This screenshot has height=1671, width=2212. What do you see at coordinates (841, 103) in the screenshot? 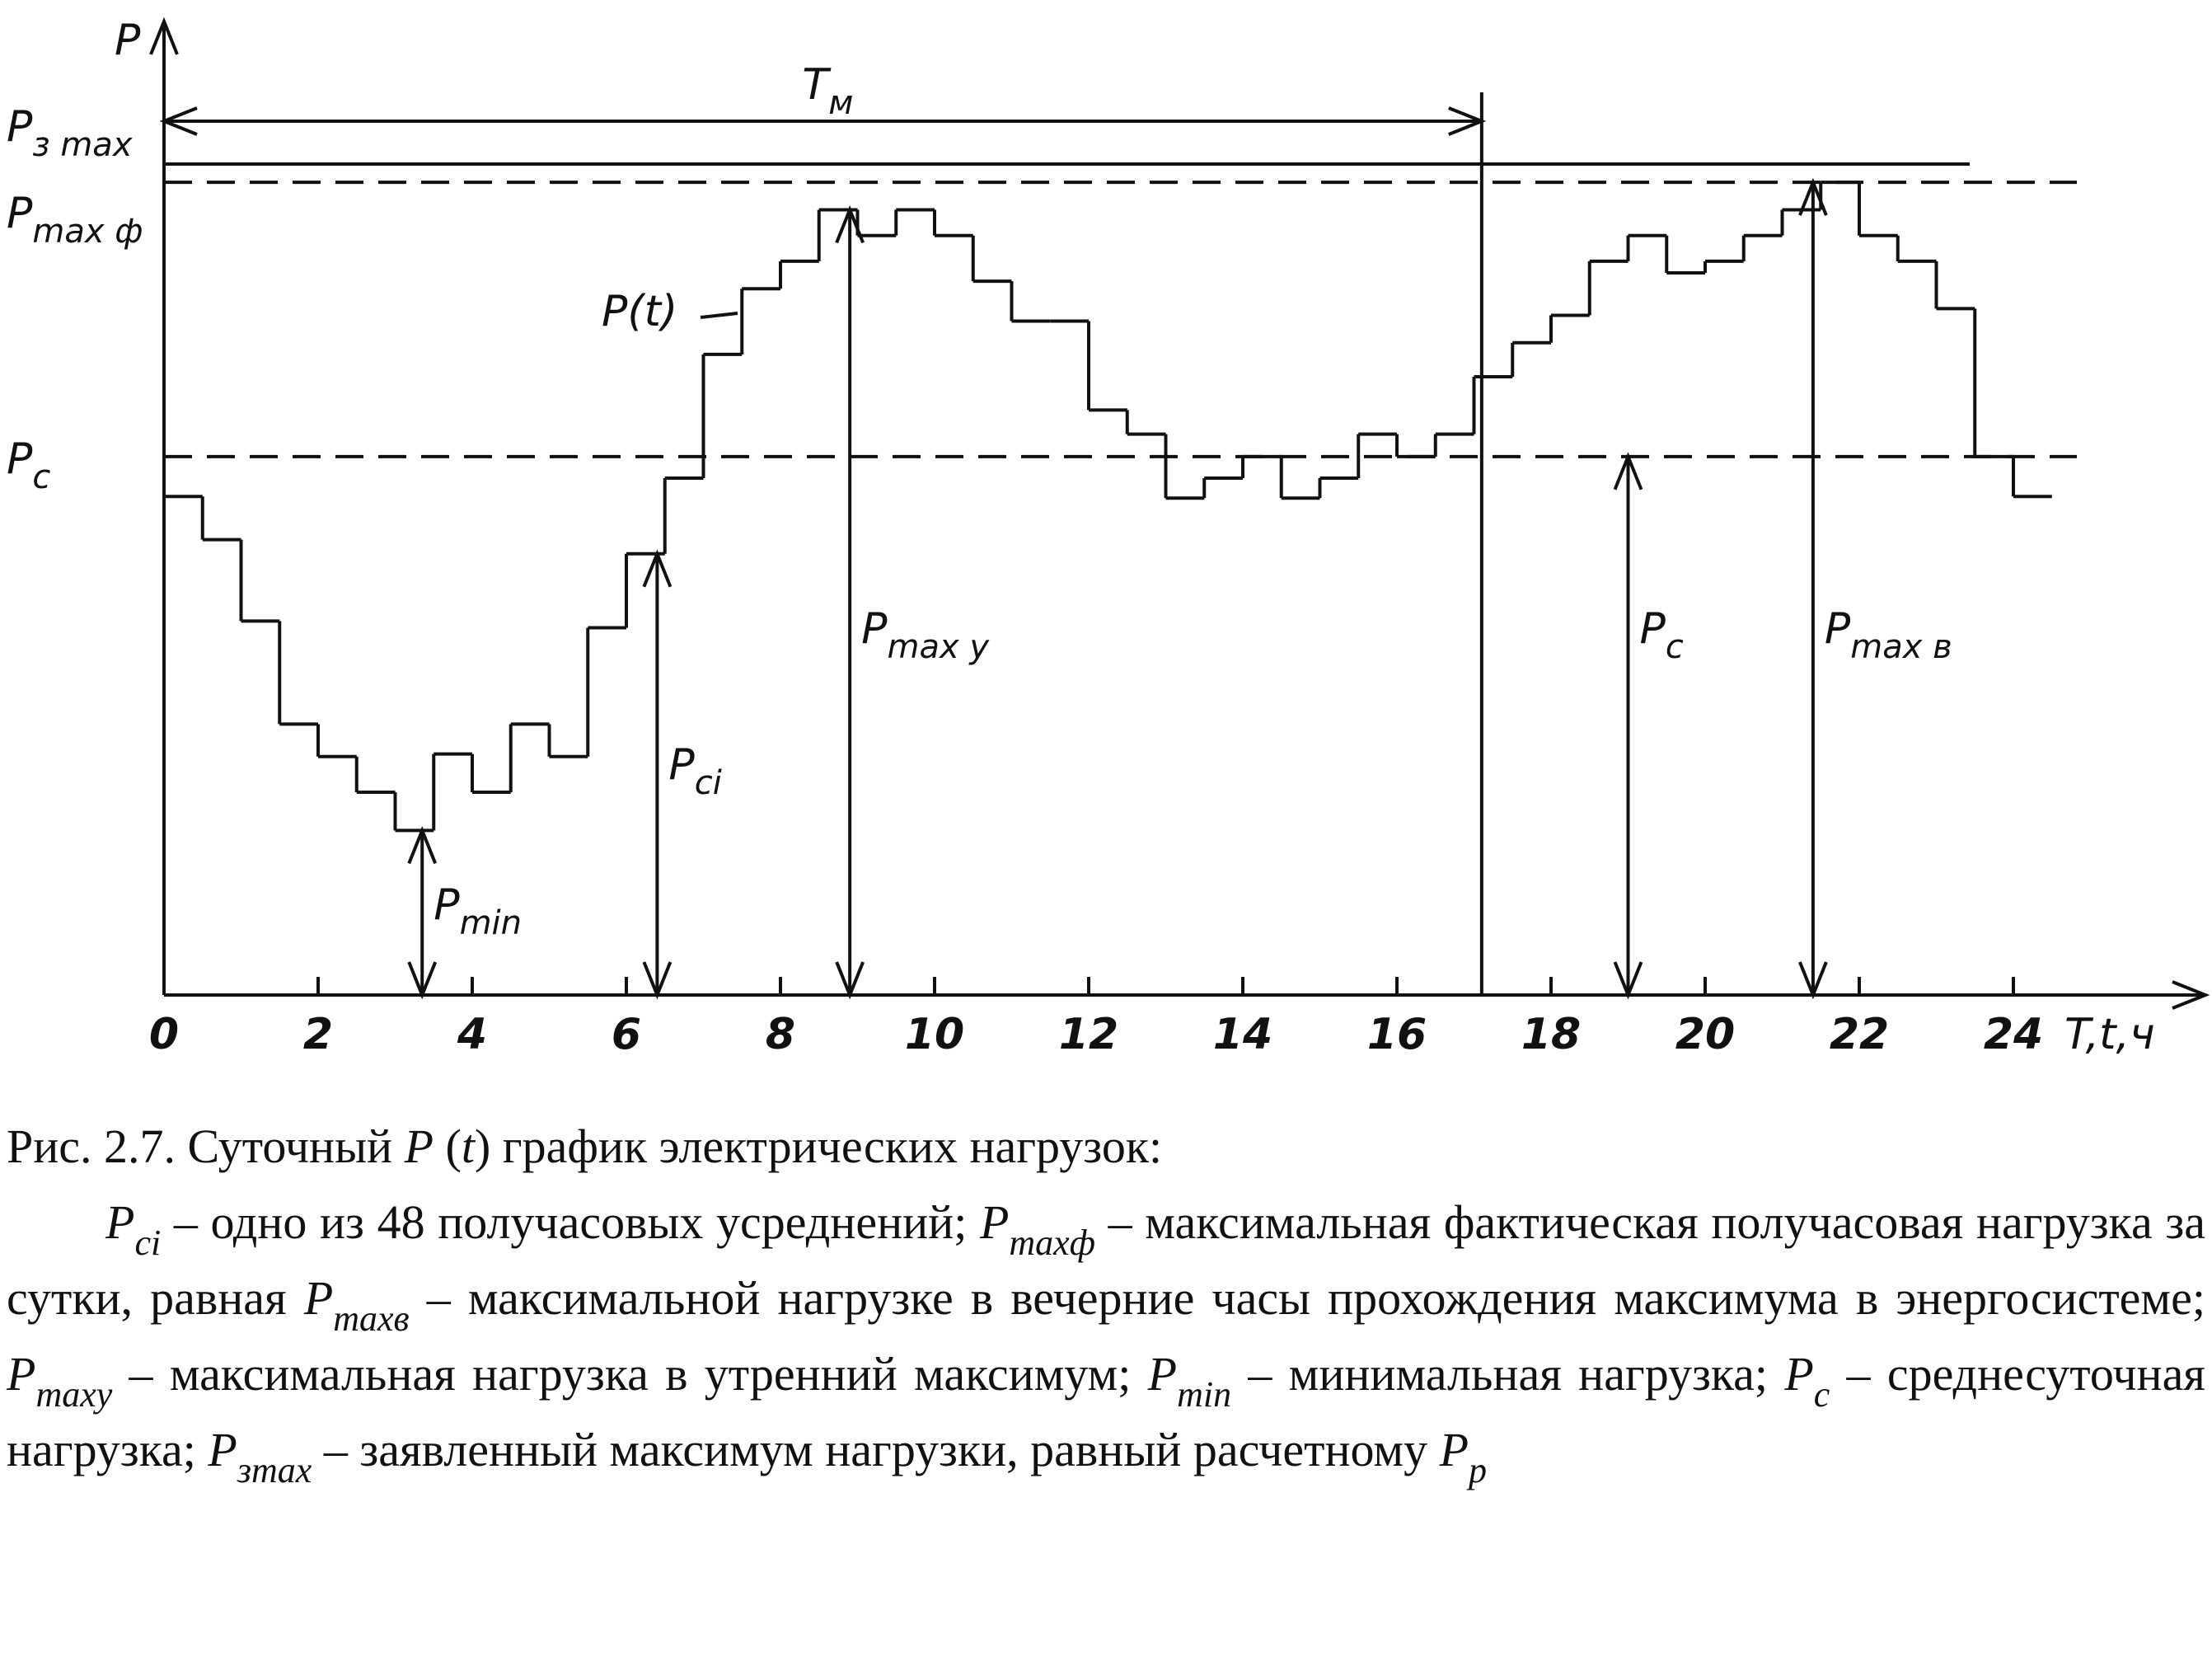
I see `subscript: м` at bounding box center [841, 103].